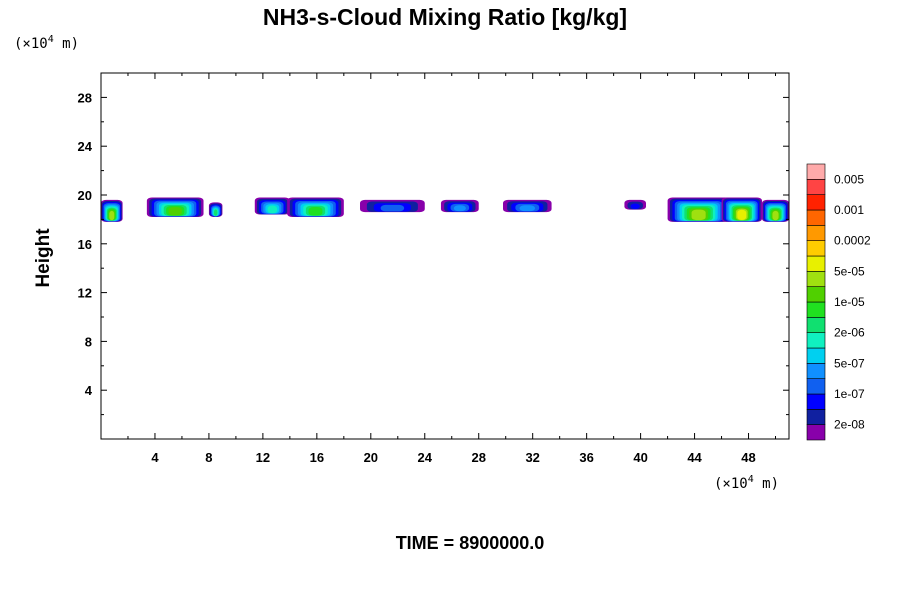 This screenshot has height=600, width=900. What do you see at coordinates (640, 457) in the screenshot?
I see `x-tick-label: 40` at bounding box center [640, 457].